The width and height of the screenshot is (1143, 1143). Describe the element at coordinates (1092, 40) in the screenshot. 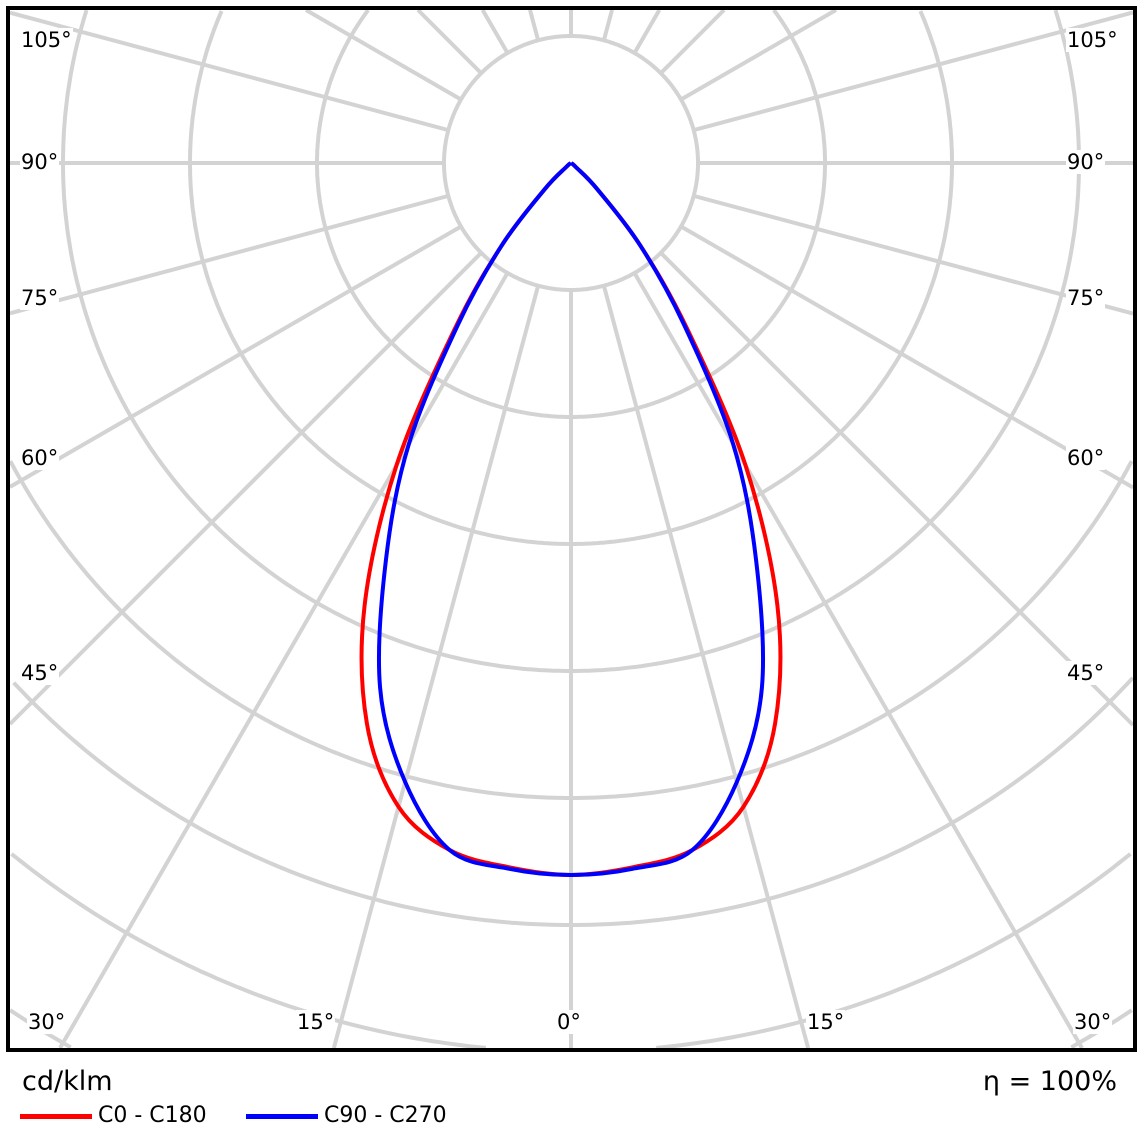

I see `angle-label-right: 105°` at that location.